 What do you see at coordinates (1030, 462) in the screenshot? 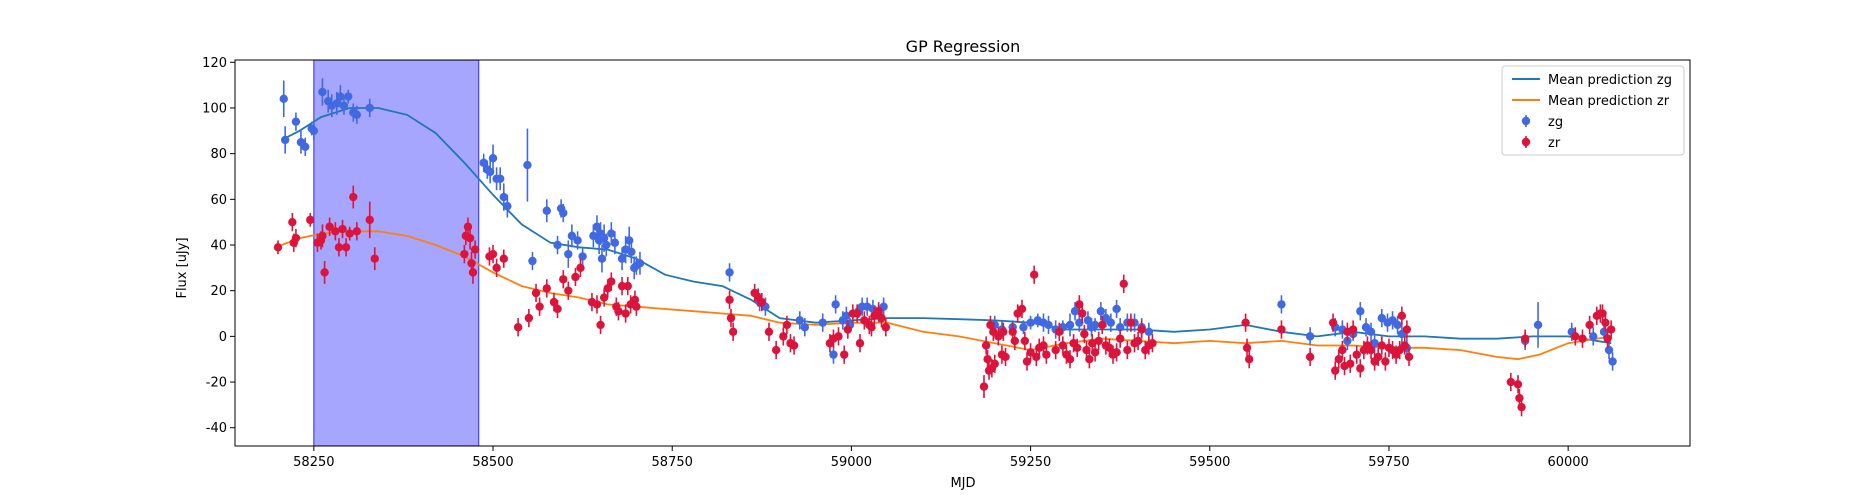
I see `x-tick-label: 59250` at bounding box center [1030, 462].